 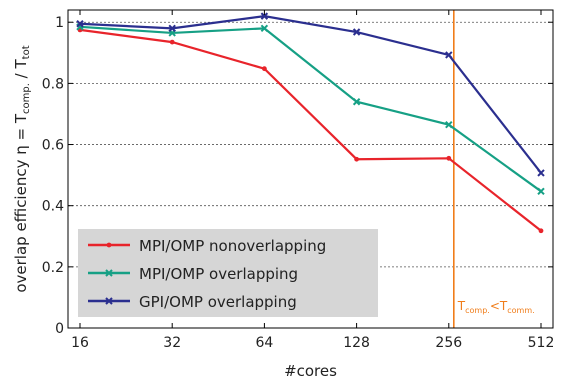 I want to click on y-tick-label: 0.6, so click(x=53, y=146).